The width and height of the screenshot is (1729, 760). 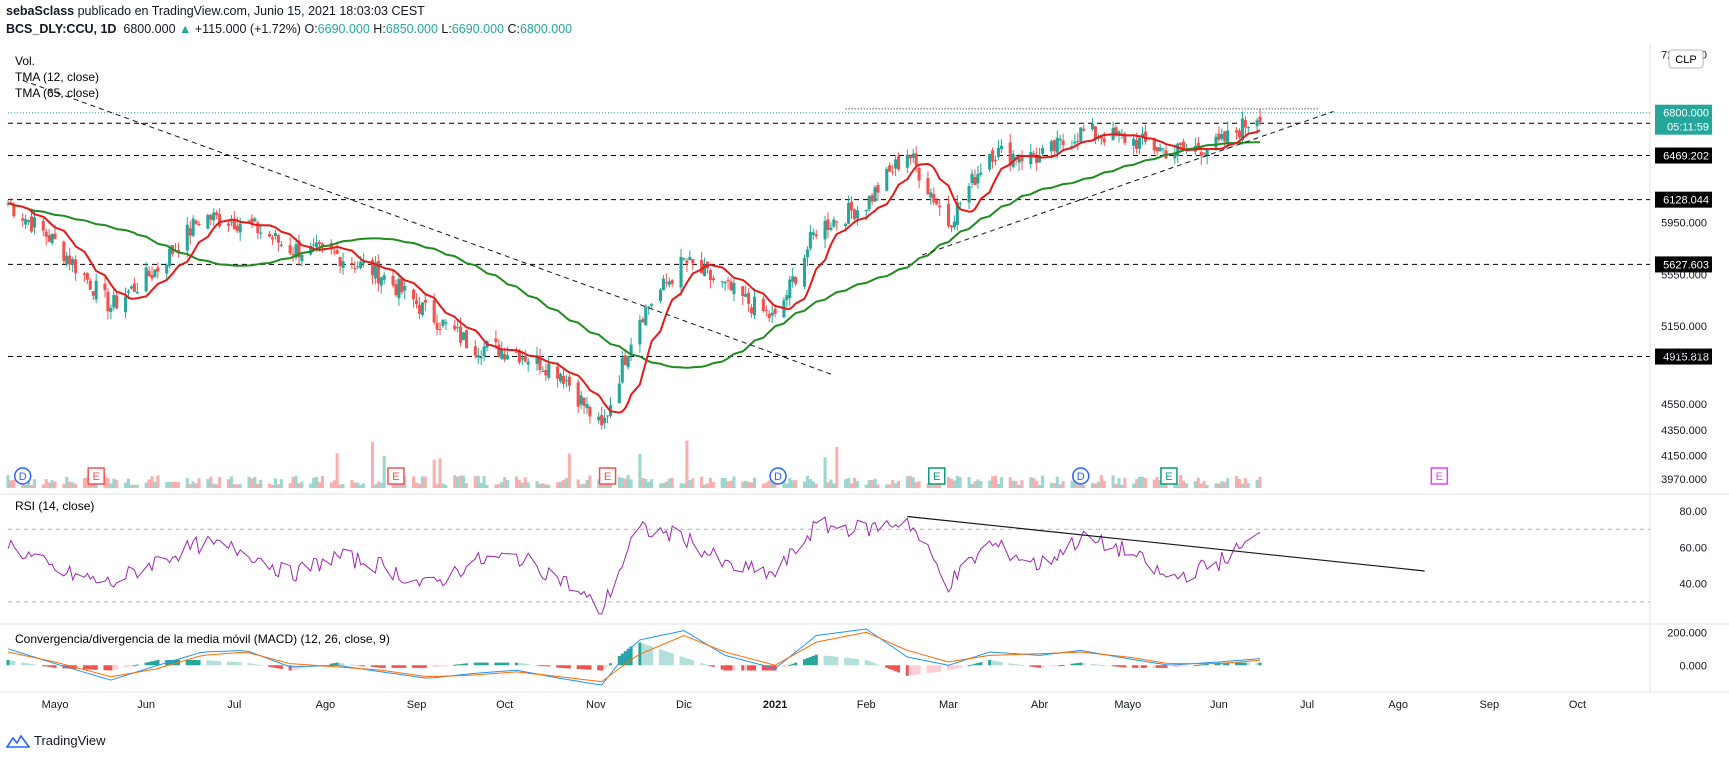 I want to click on legend-vol: Vol., so click(x=25, y=61).